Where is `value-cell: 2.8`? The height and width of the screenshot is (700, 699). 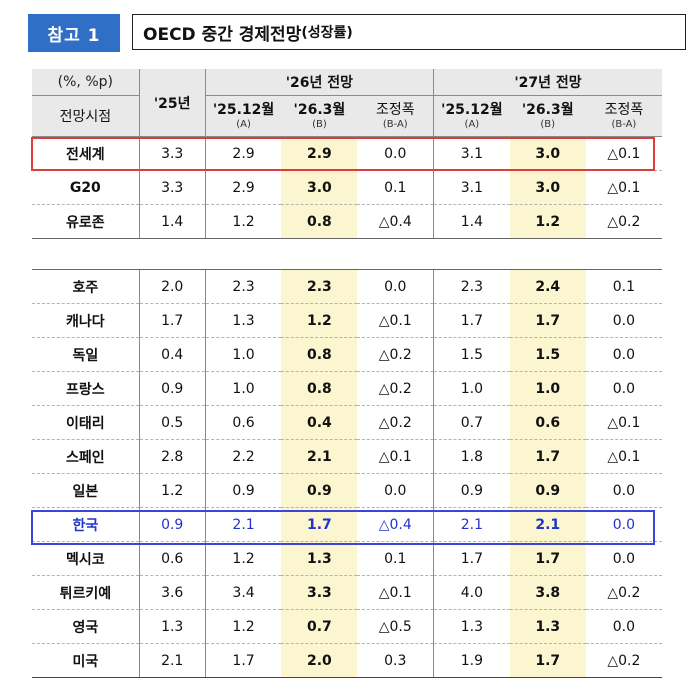 value-cell: 2.8 is located at coordinates (172, 456).